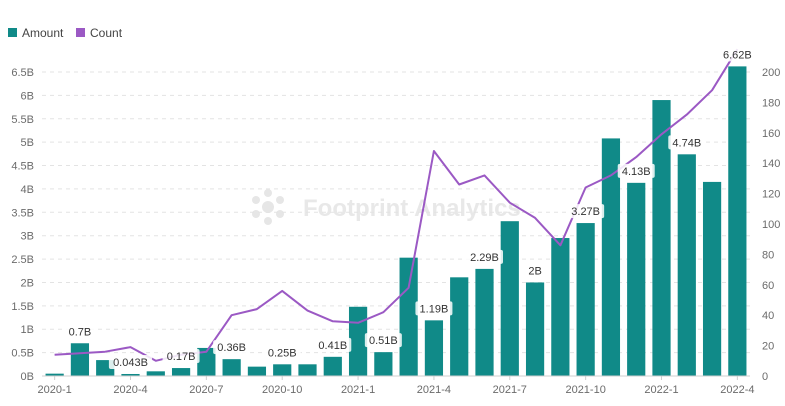 Image resolution: width=785 pixels, height=406 pixels. Describe the element at coordinates (27, 96) in the screenshot. I see `y-left-tick-label: 6B` at that location.